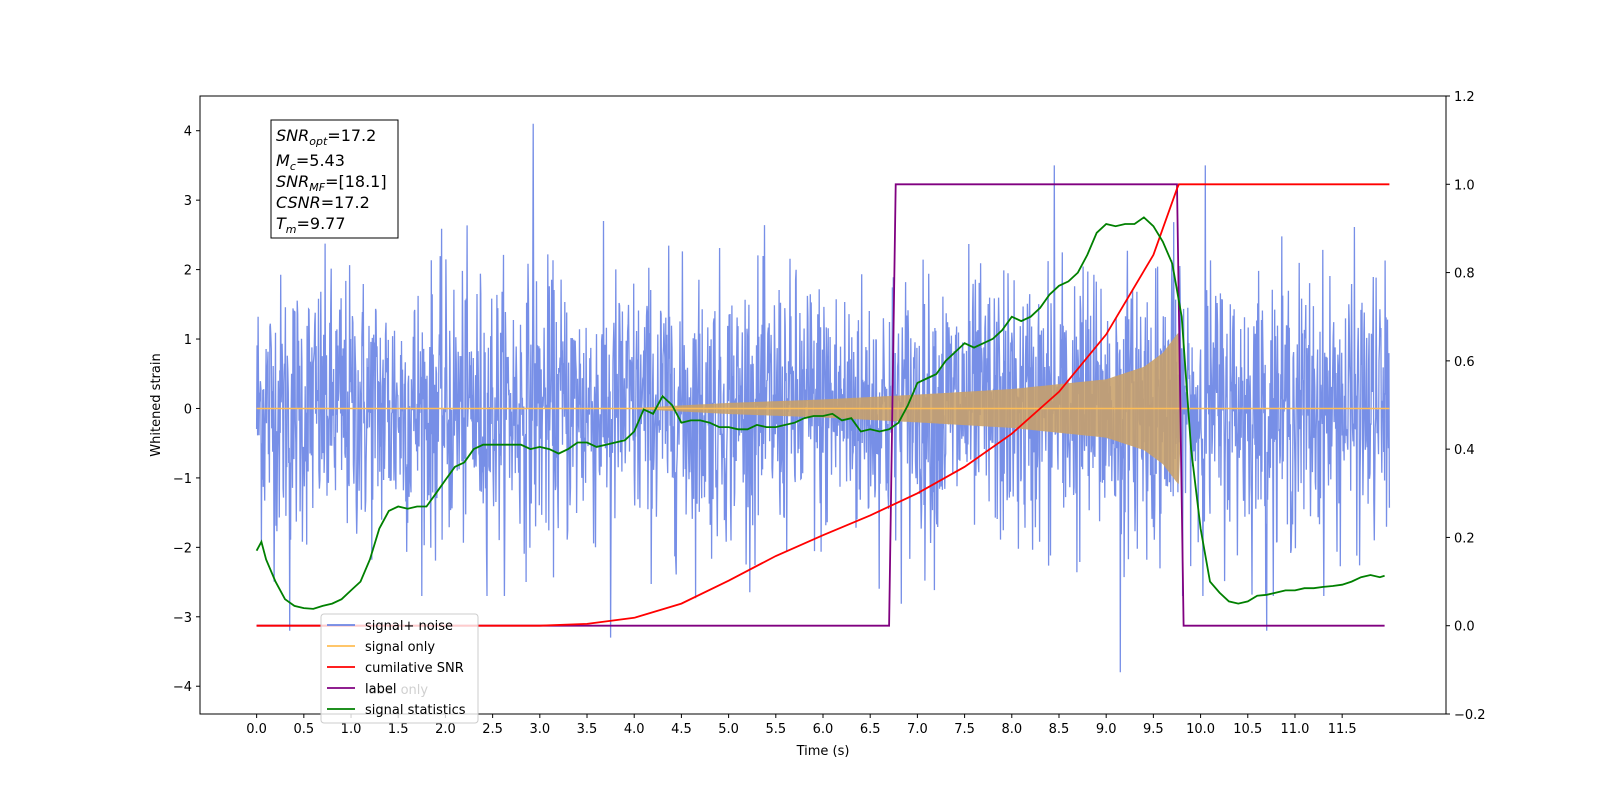 The height and width of the screenshot is (800, 1600). I want to click on left-y-axis-ticks: −4 −3 −2 −1 0 1 2 3 4, so click(186, 410).